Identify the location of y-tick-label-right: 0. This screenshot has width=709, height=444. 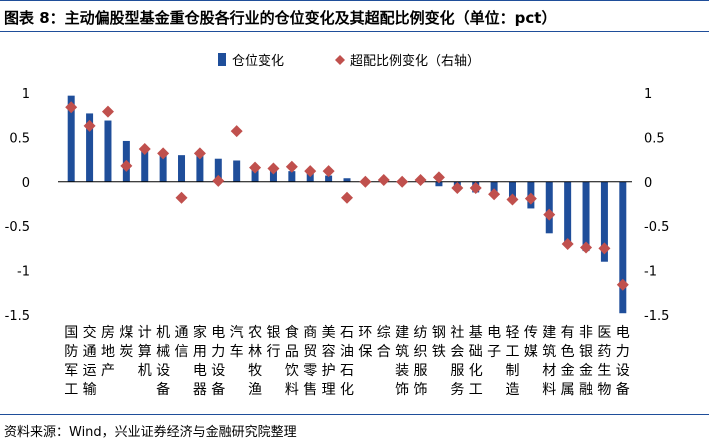
(648, 183).